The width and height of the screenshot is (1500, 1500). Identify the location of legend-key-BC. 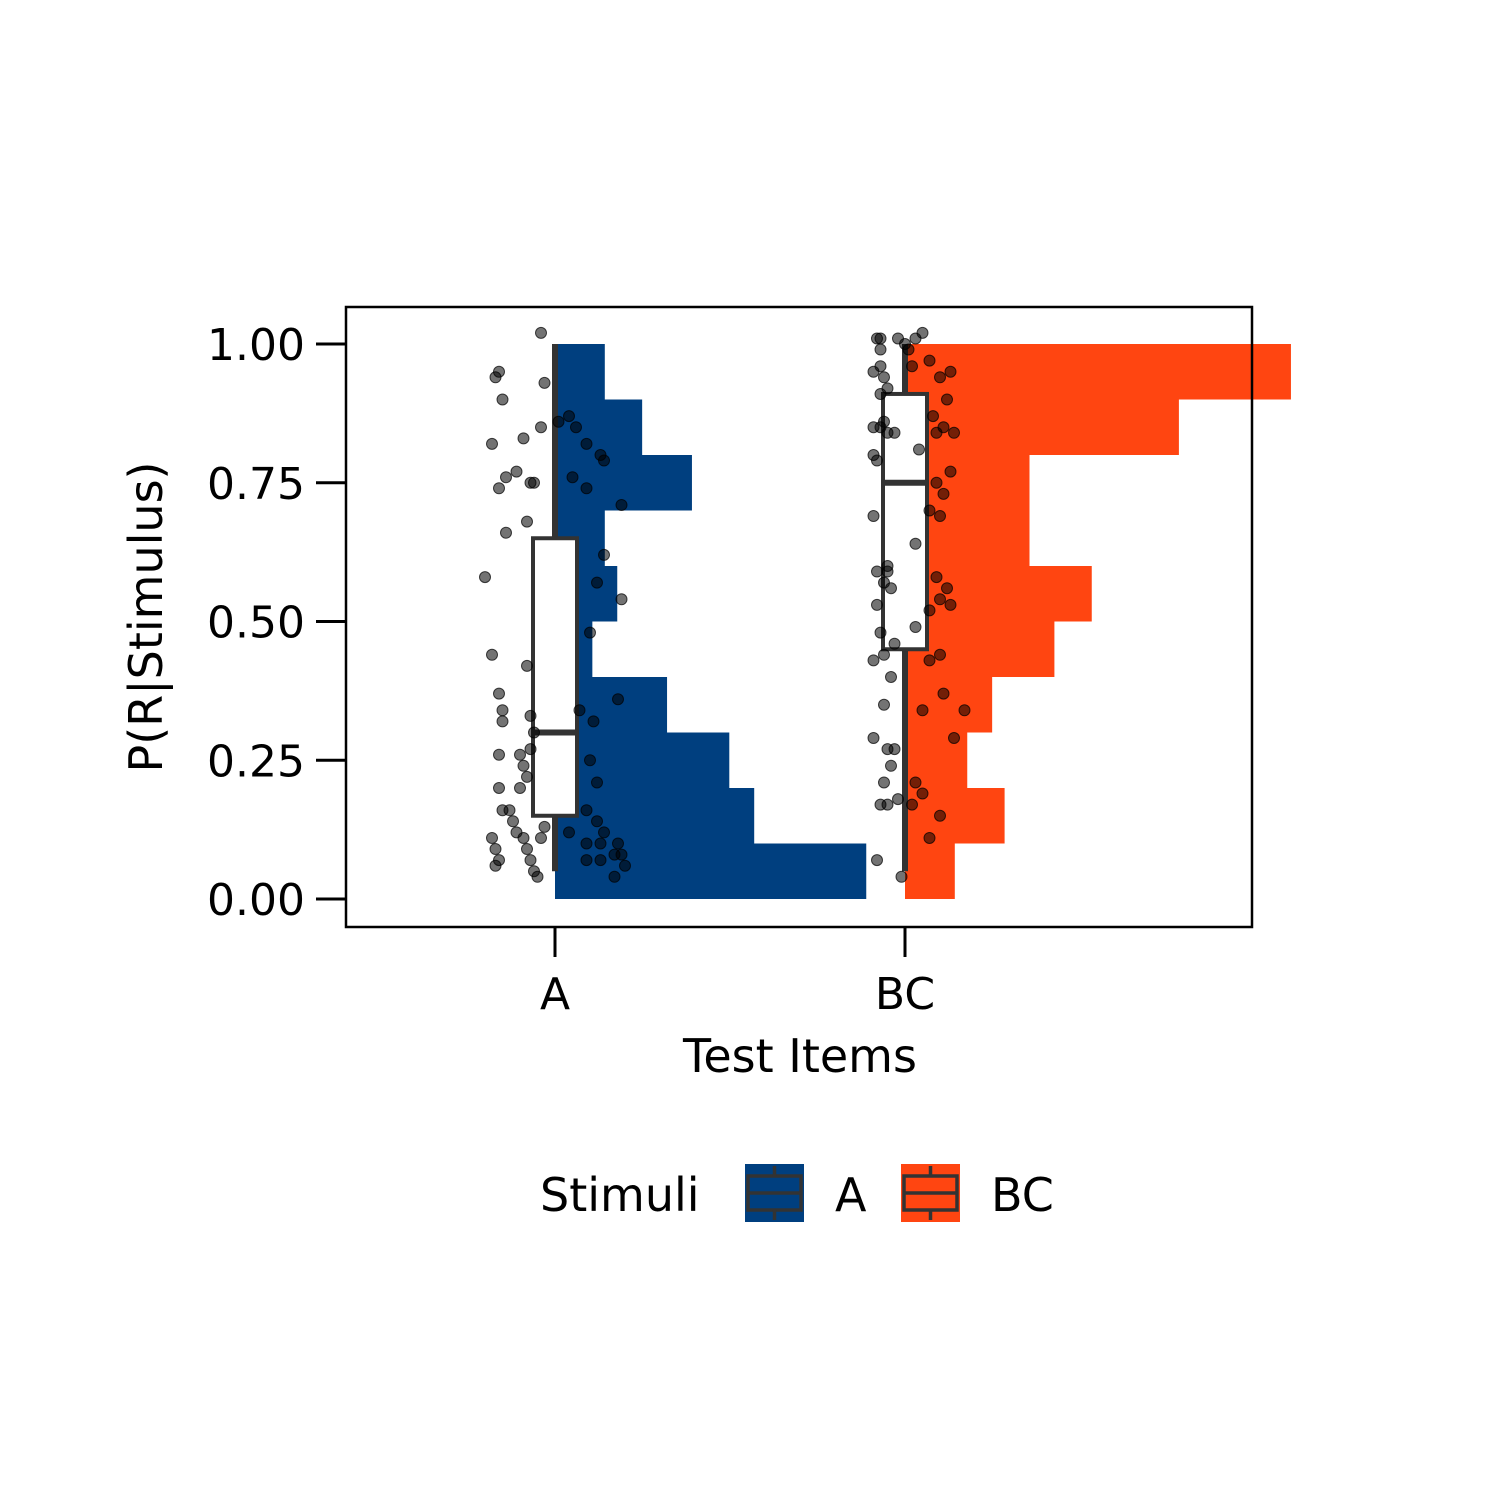
(930, 1193).